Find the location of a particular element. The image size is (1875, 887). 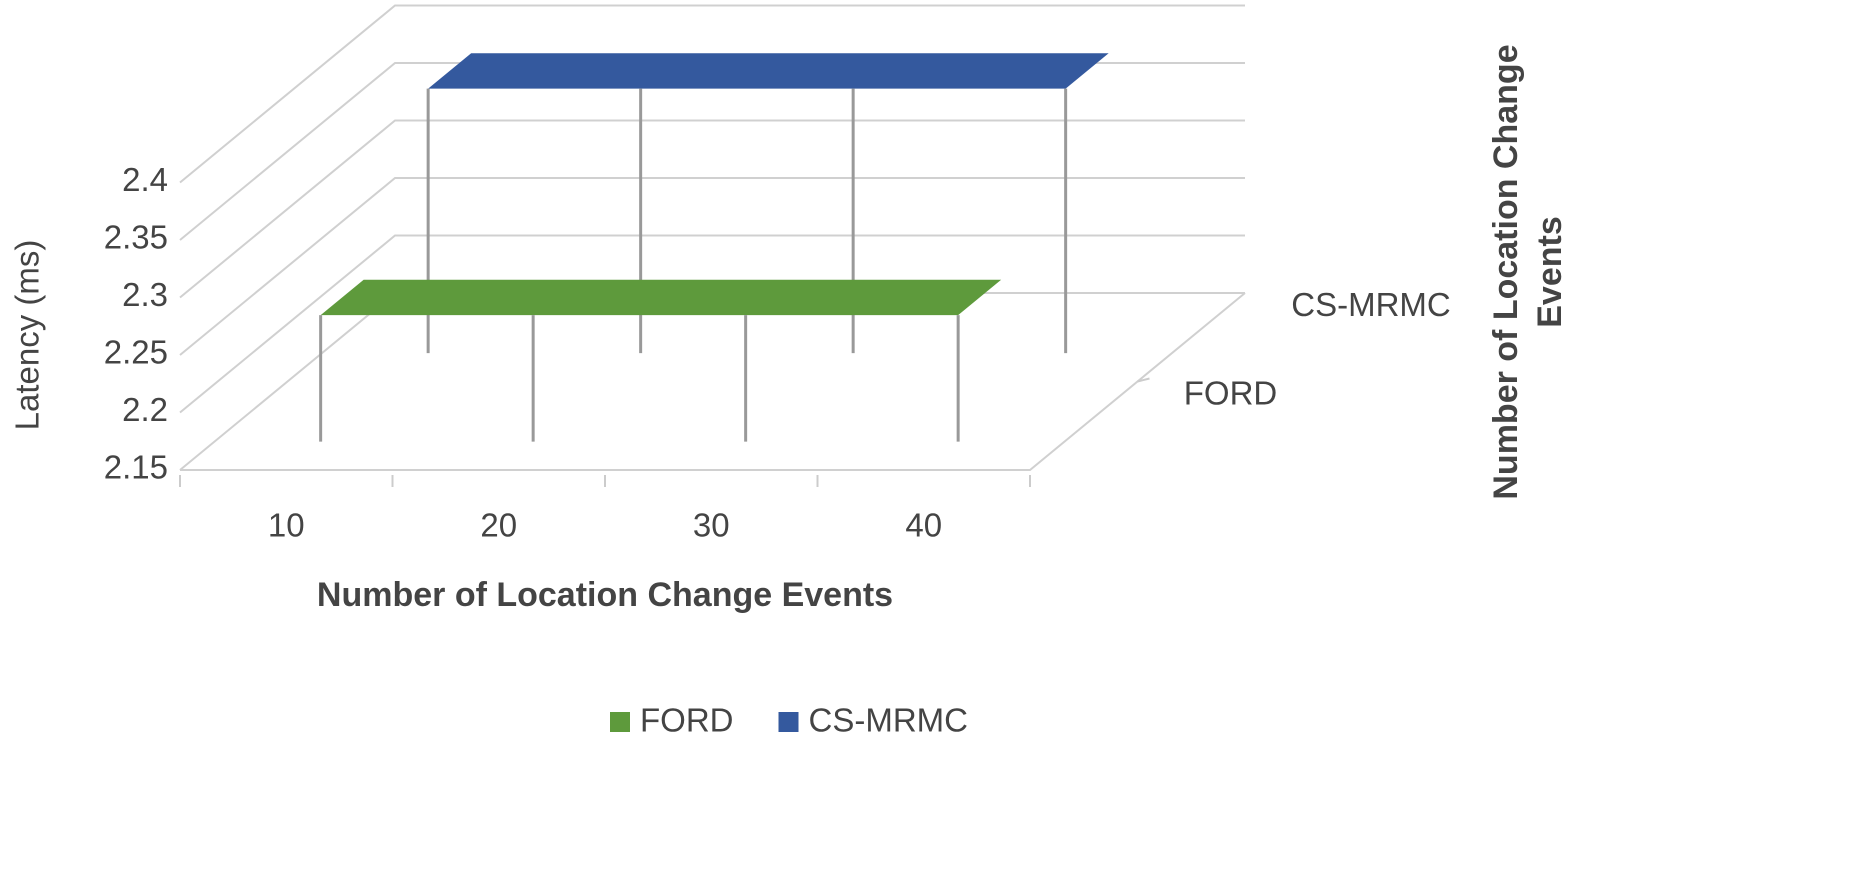

y-tick-label: 2.4 is located at coordinates (145, 179).